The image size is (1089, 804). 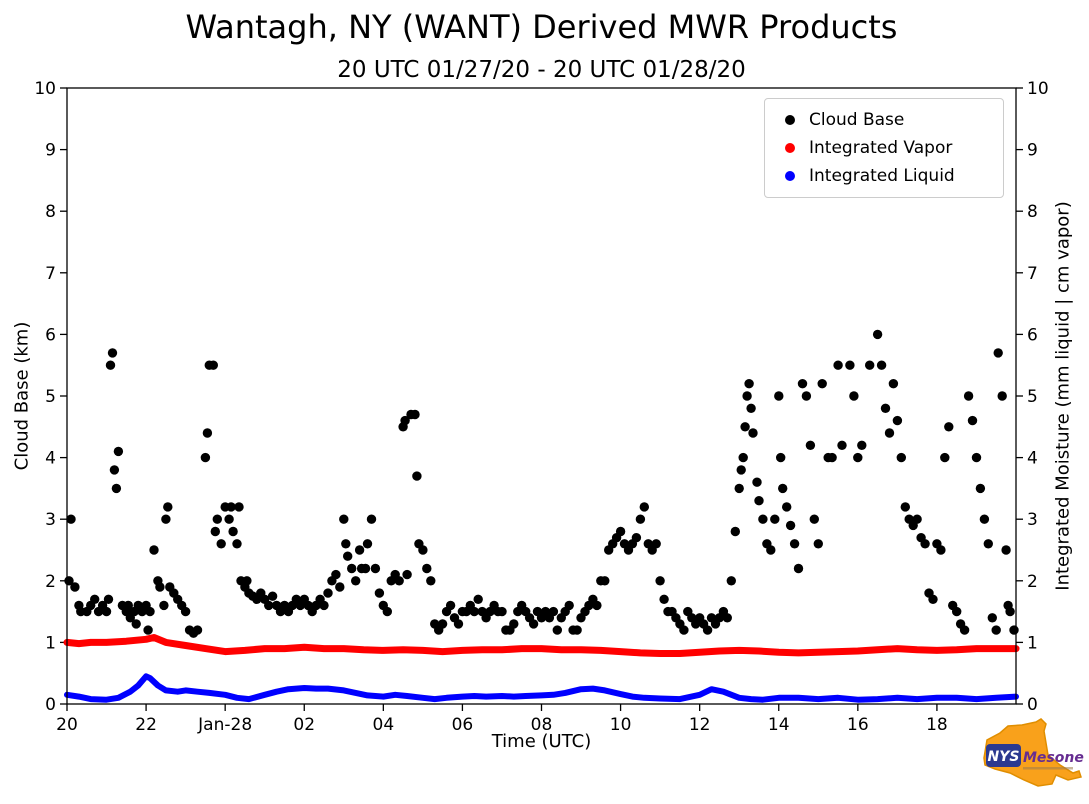 I want to click on nys-mesonet-logo: NYS Mesonet, so click(x=1033, y=752).